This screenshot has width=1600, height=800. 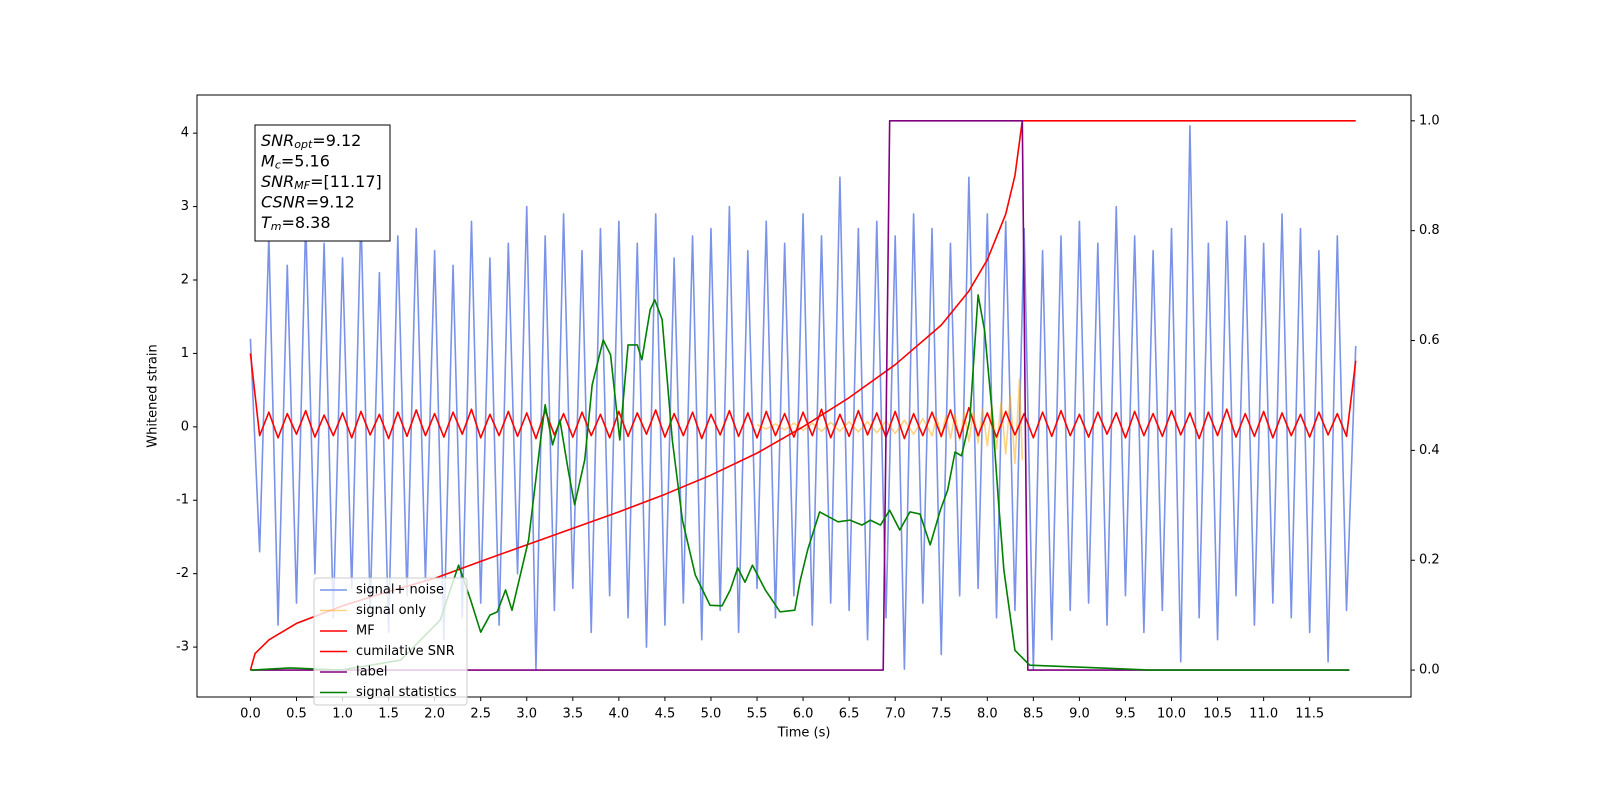 I want to click on y2-tick-label: 0.6, so click(x=1429, y=340).